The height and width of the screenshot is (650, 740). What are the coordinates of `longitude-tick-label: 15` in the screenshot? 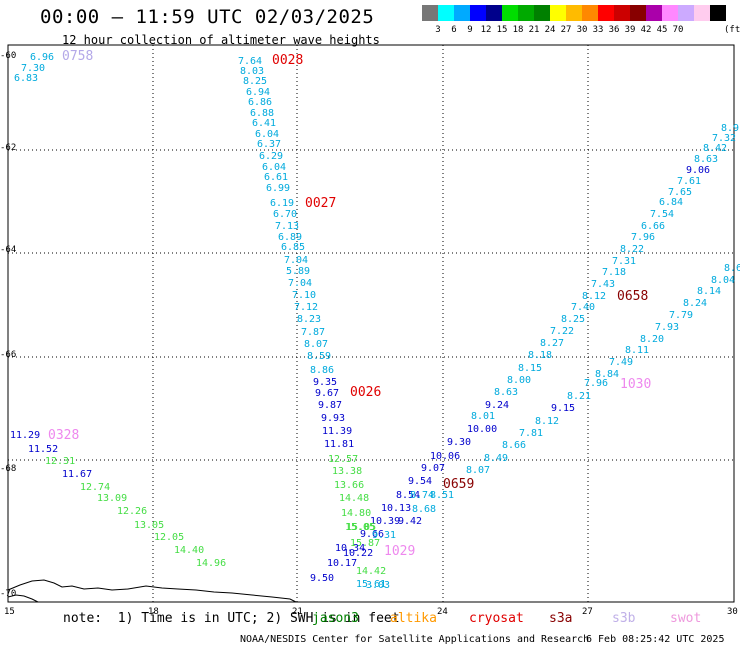 It's located at (9, 612).